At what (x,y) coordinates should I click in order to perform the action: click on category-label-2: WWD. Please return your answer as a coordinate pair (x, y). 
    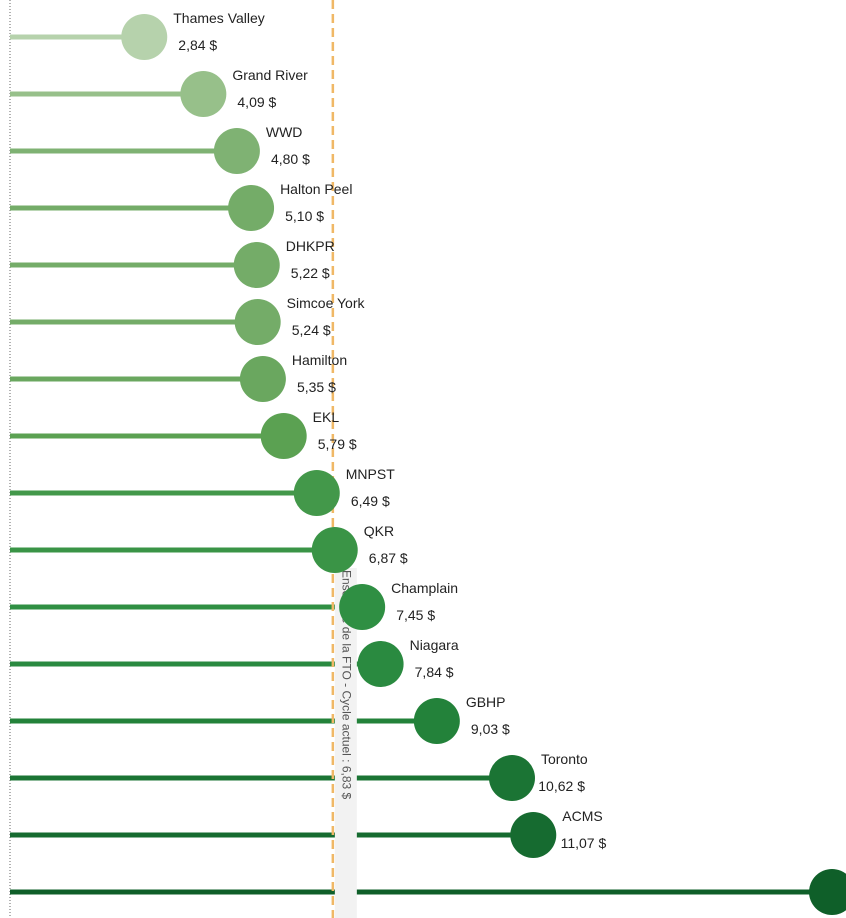
    Looking at the image, I should click on (284, 132).